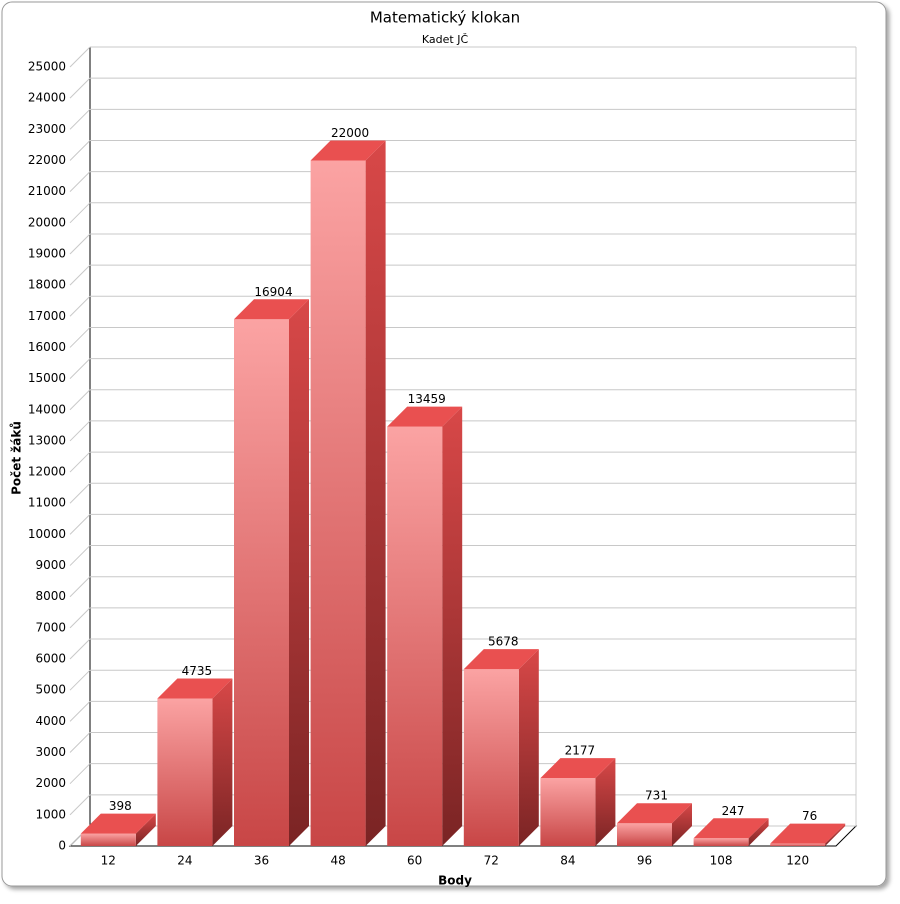 This screenshot has width=900, height=904. I want to click on y-tick-label: 17000, so click(47, 316).